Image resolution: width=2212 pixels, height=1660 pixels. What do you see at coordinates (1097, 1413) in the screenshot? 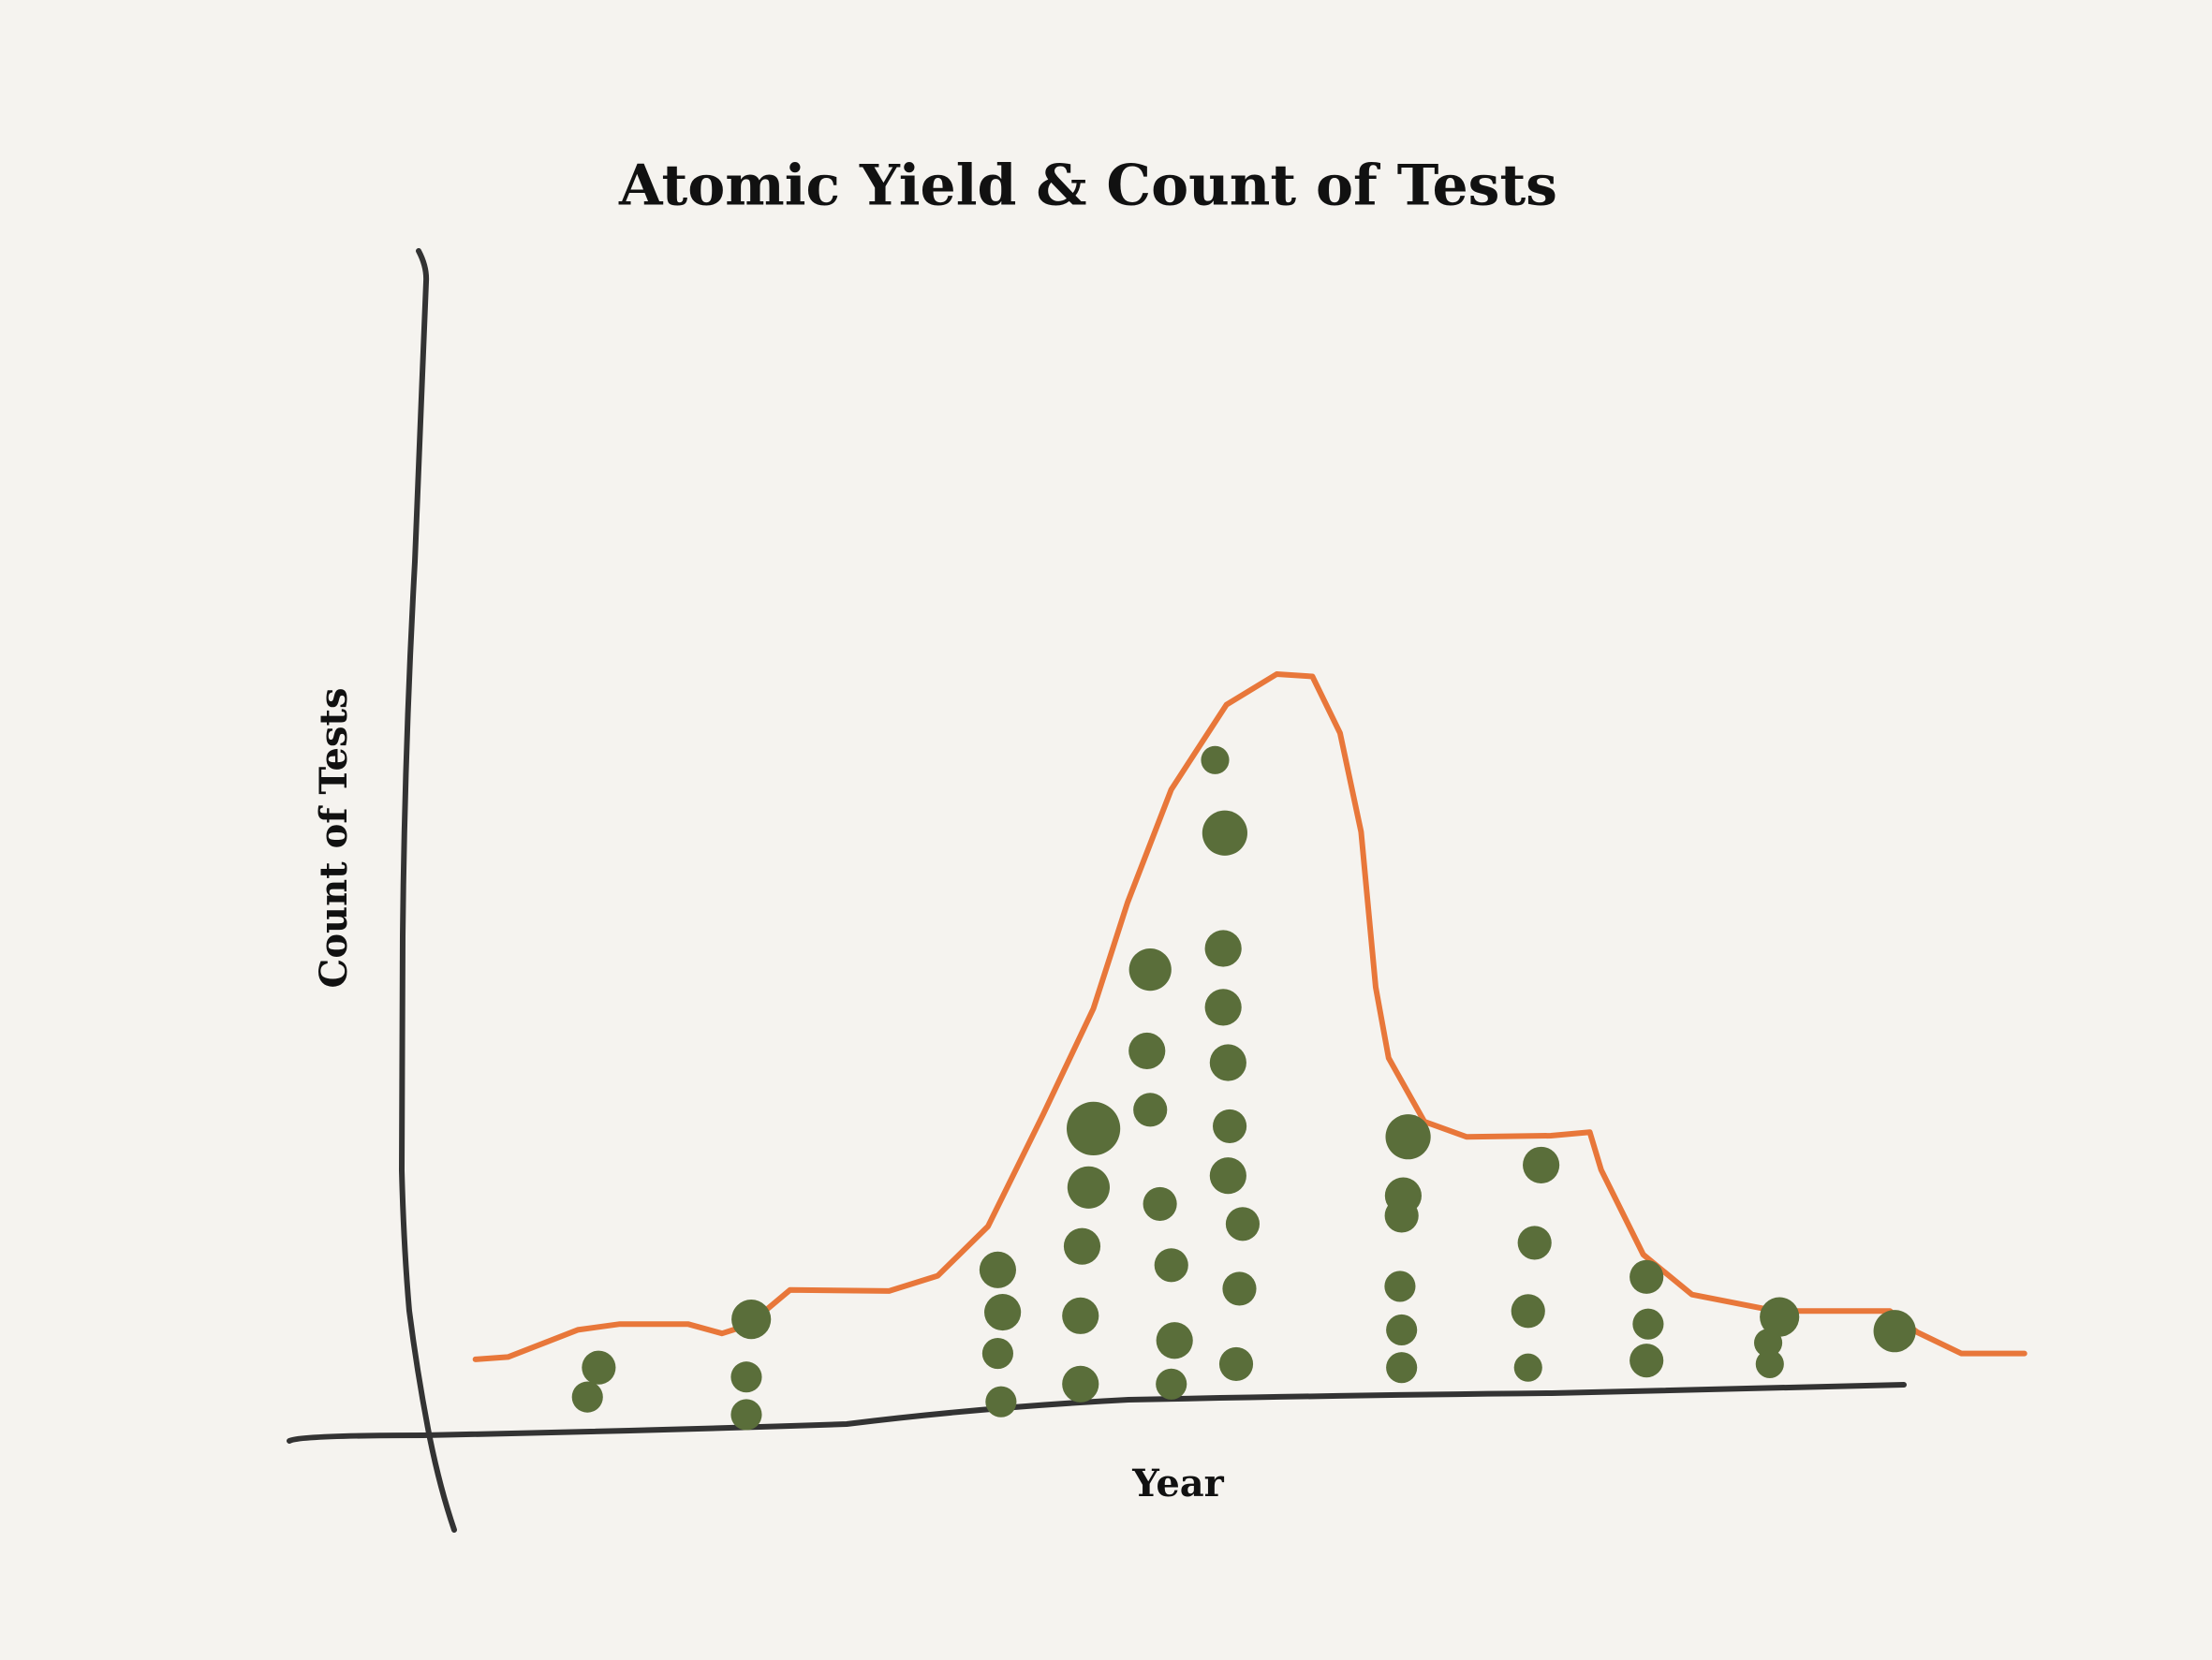
I see `x-axis` at bounding box center [1097, 1413].